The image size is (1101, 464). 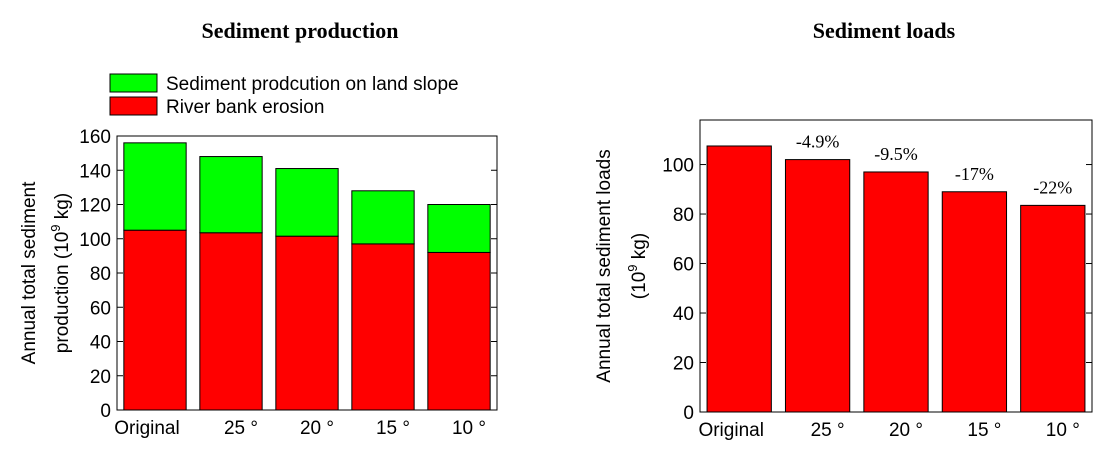 I want to click on bar-annotation: -4.9%, so click(x=818, y=142).